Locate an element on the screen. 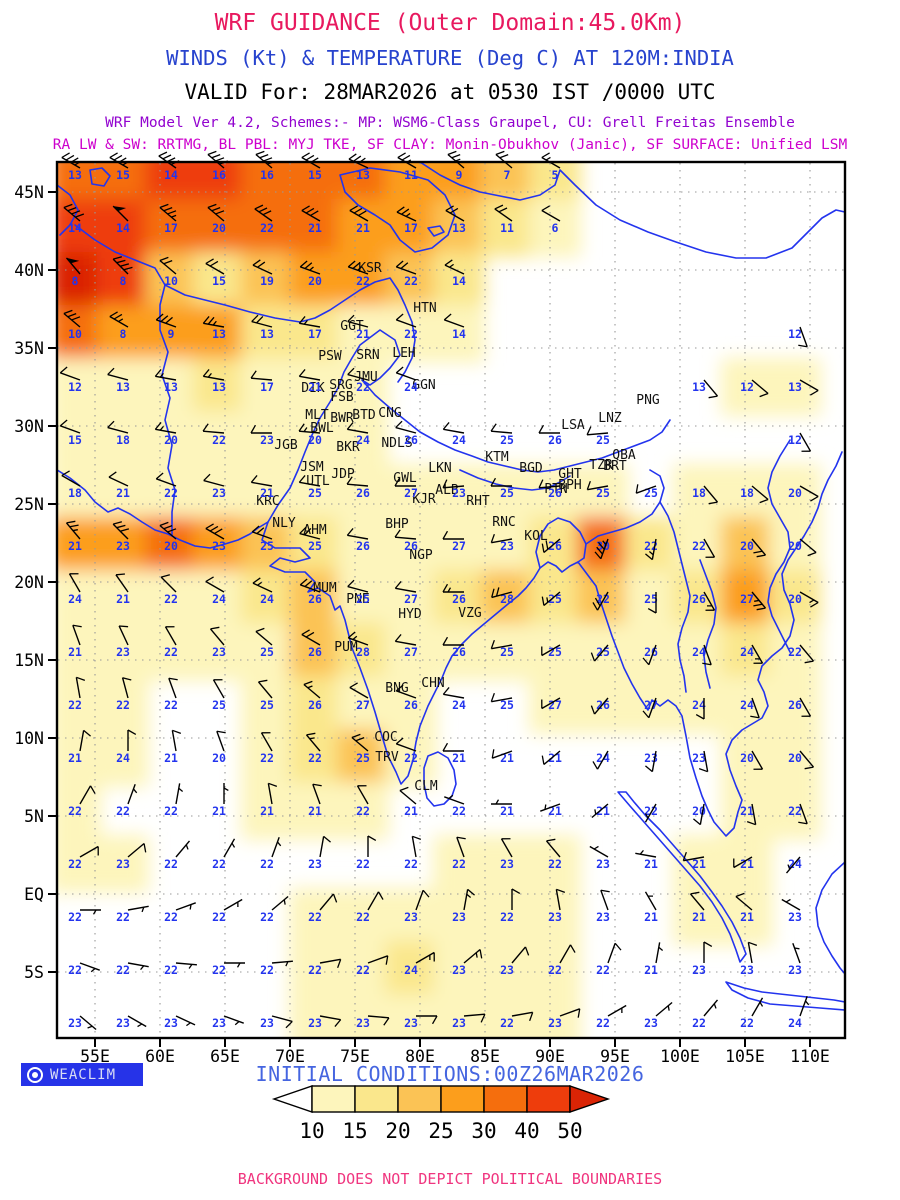  colorbar-level-label: 40 is located at coordinates (526, 1131).